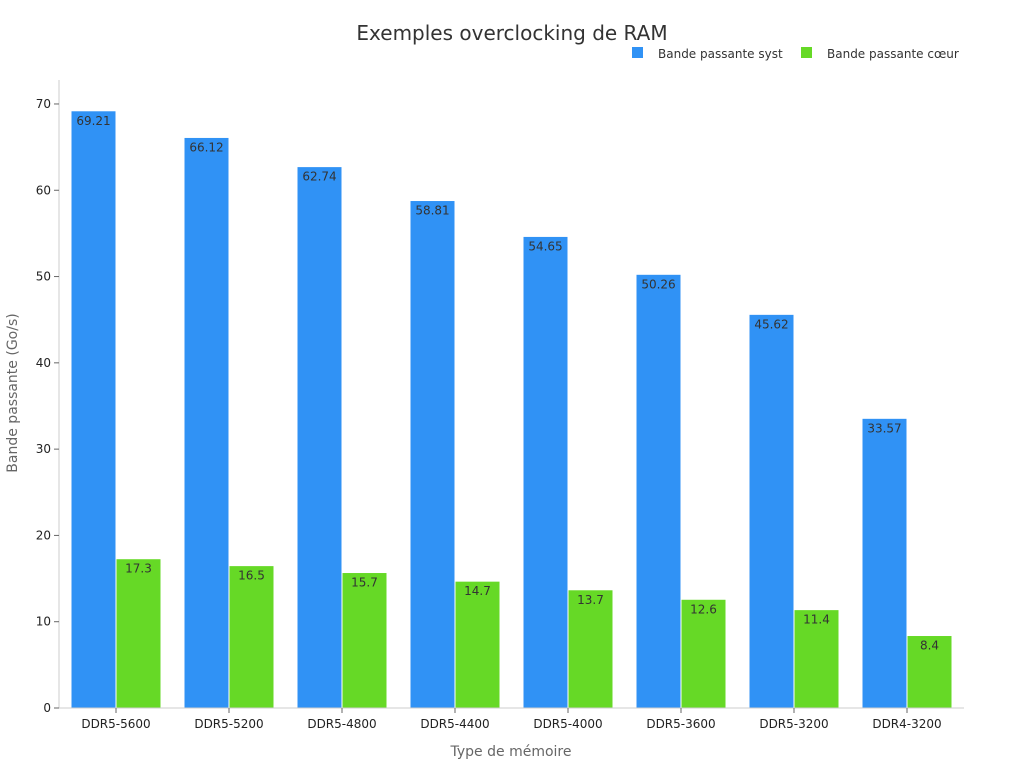 This screenshot has height=768, width=1024. What do you see at coordinates (47, 708) in the screenshot?
I see `y-tick-label-0: 0` at bounding box center [47, 708].